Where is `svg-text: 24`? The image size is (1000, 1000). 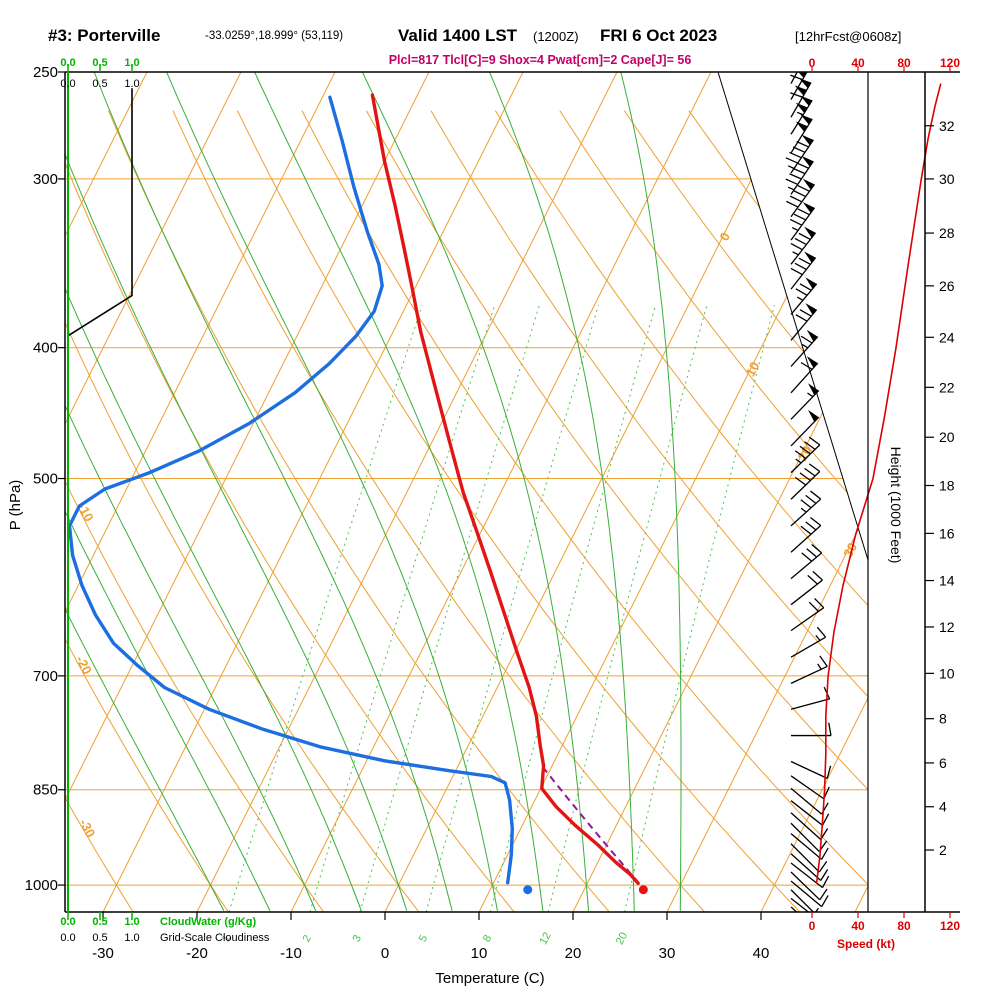
svg-text: 24 is located at coordinates (947, 337).